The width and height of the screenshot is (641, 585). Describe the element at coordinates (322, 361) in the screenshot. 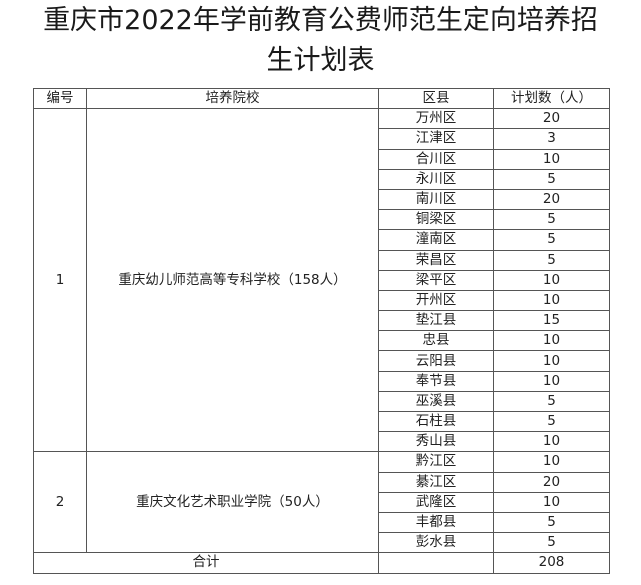

I see `table-row: 云阳县 10` at that location.